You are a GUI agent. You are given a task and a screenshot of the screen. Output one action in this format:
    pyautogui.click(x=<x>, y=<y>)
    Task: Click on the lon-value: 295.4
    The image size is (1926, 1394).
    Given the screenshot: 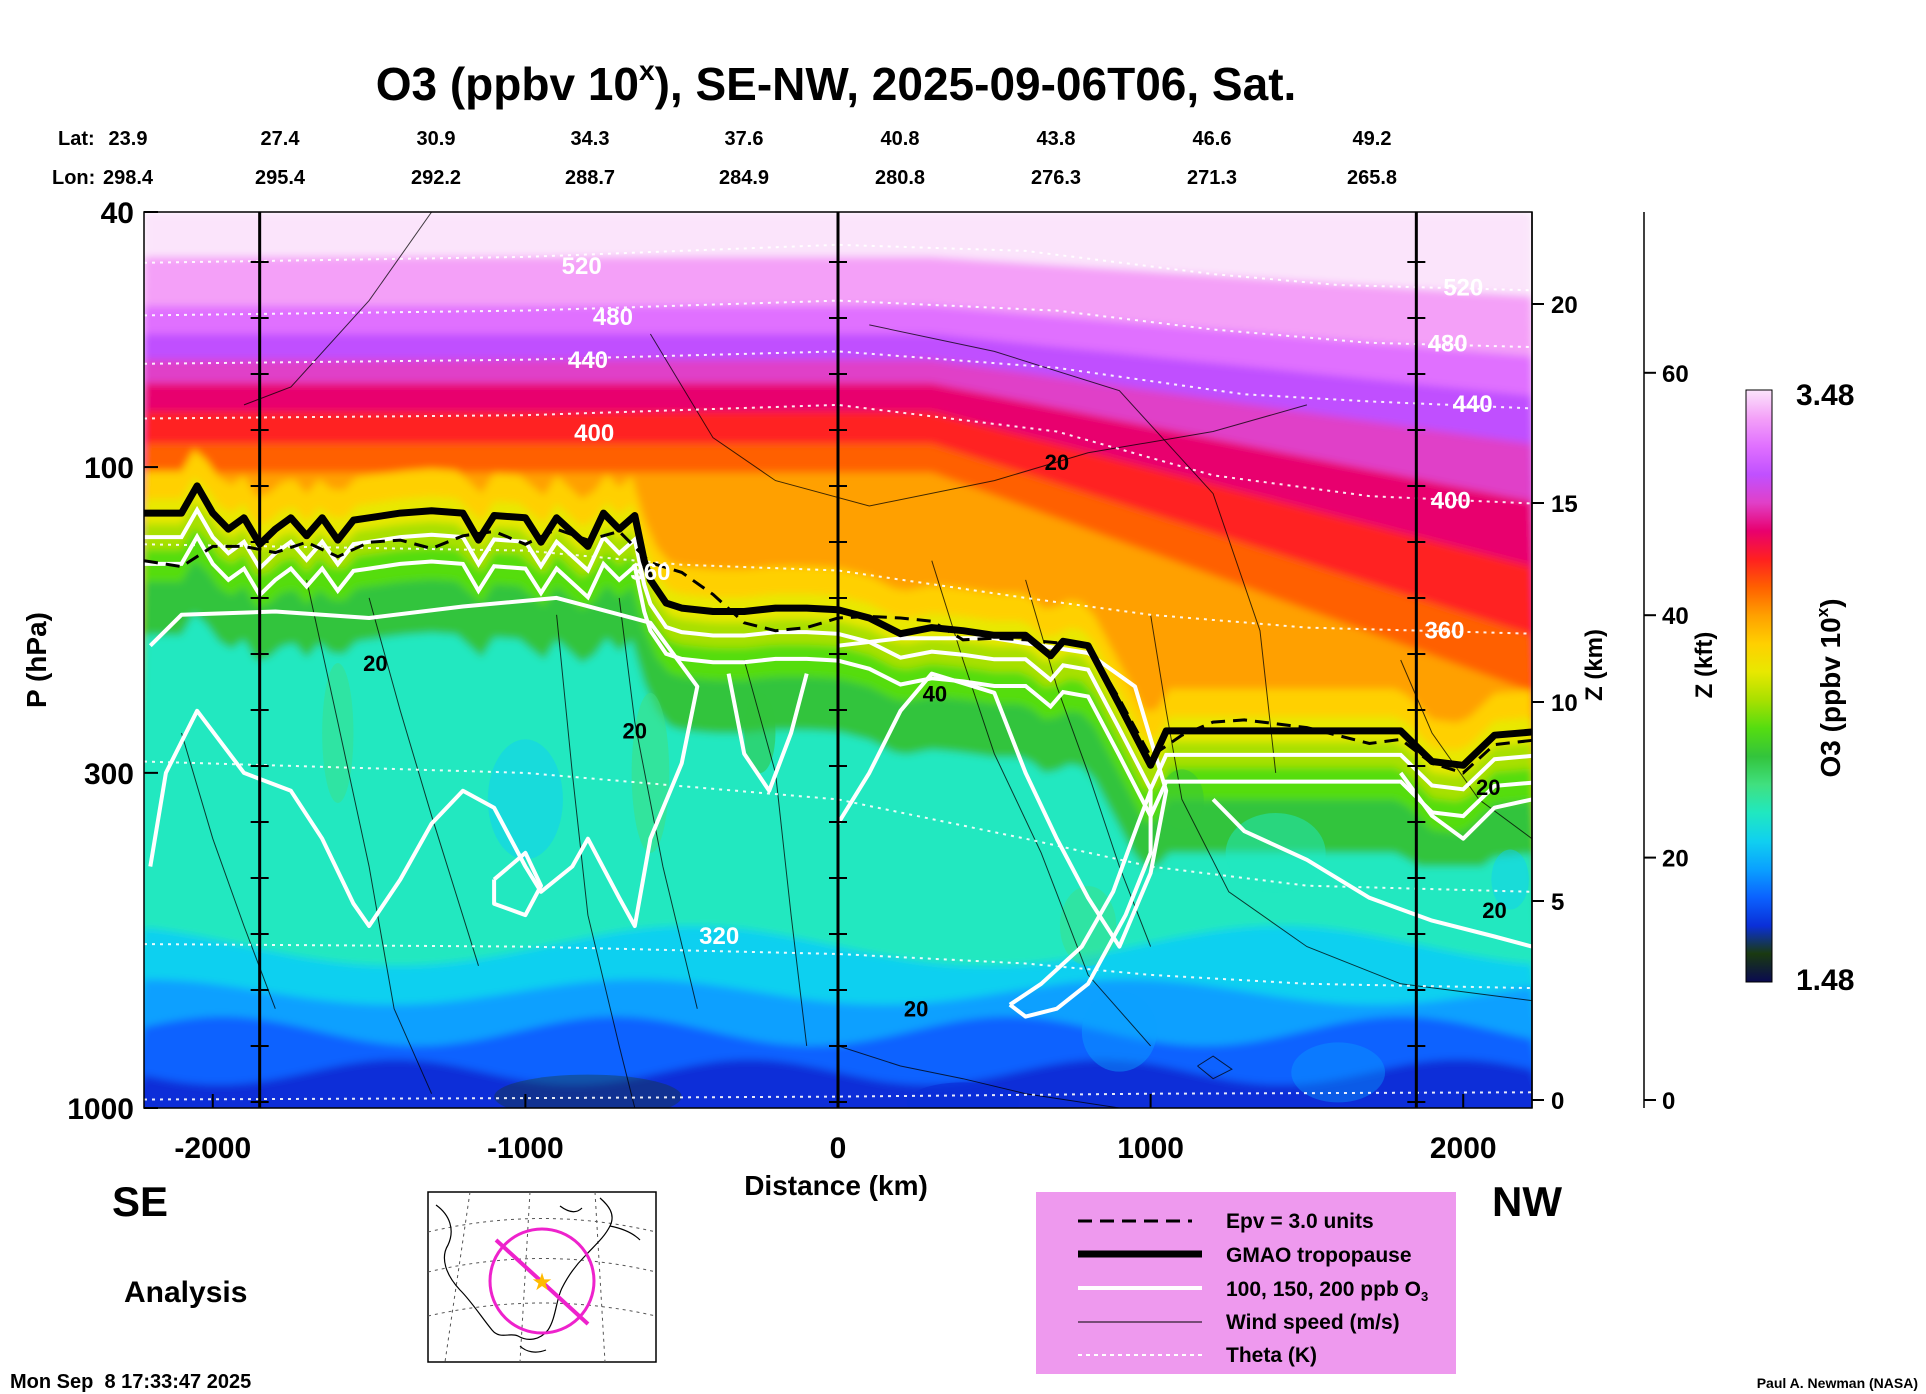 What is the action you would take?
    pyautogui.click(x=280, y=178)
    